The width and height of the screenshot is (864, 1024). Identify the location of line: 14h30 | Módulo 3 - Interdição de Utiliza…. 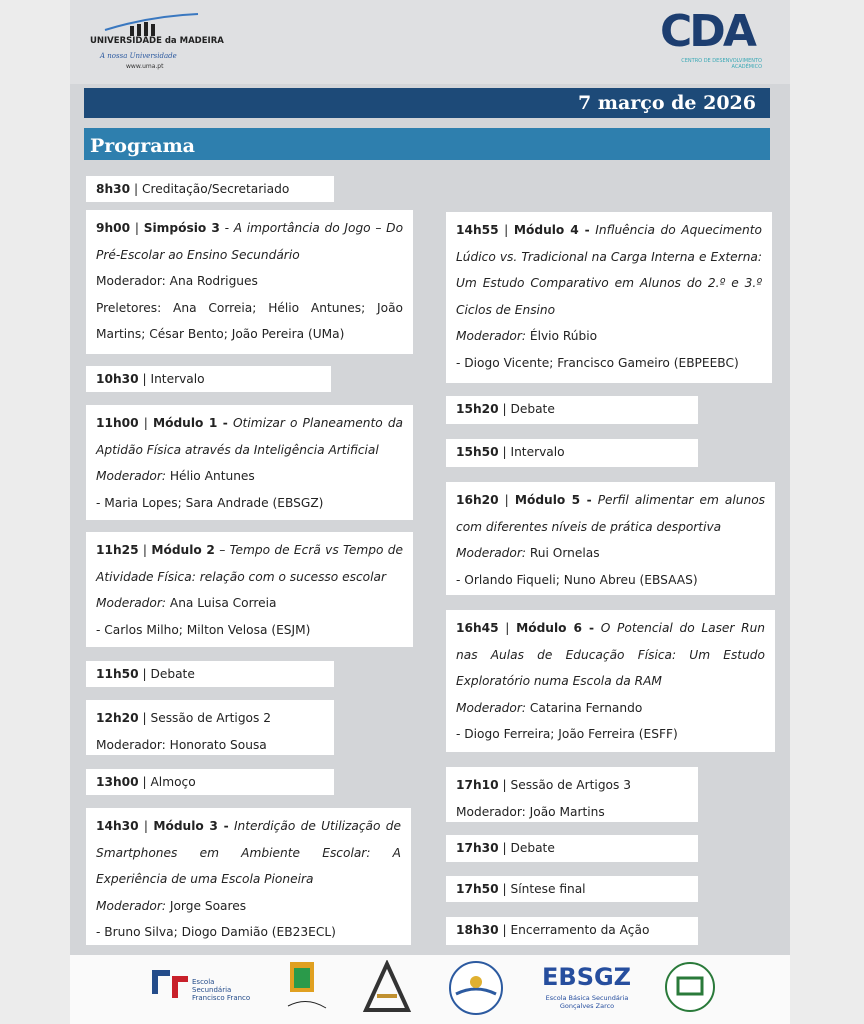
(248, 853).